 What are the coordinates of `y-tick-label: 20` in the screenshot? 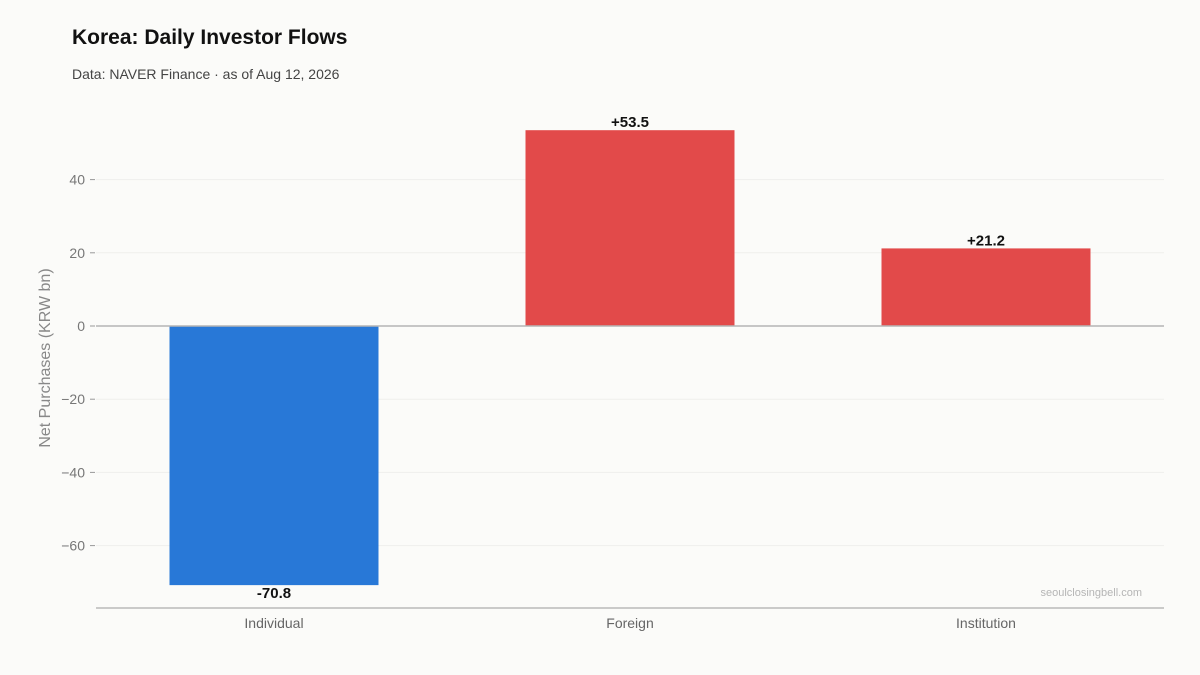 It's located at (77, 253).